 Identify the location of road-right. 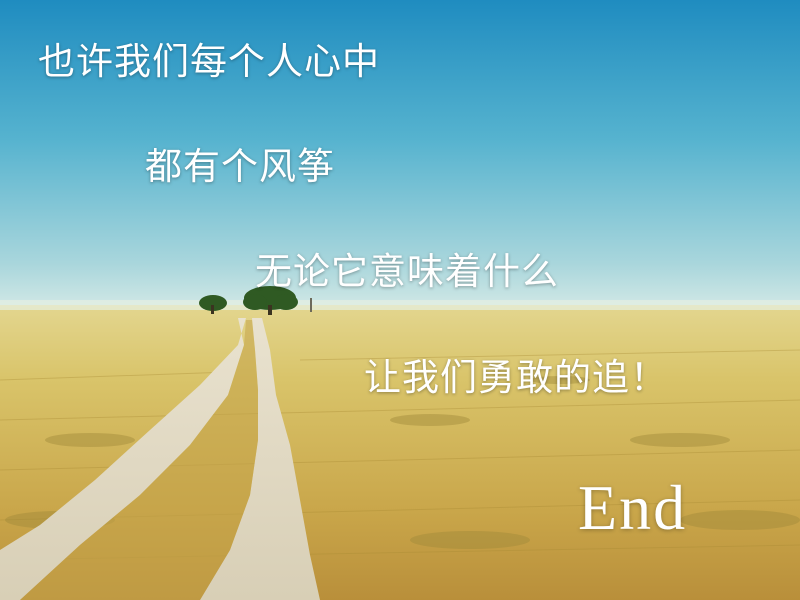
(260, 459).